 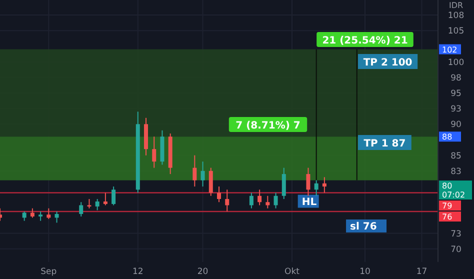 What do you see at coordinates (447, 137) in the screenshot?
I see `text: 88` at bounding box center [447, 137].